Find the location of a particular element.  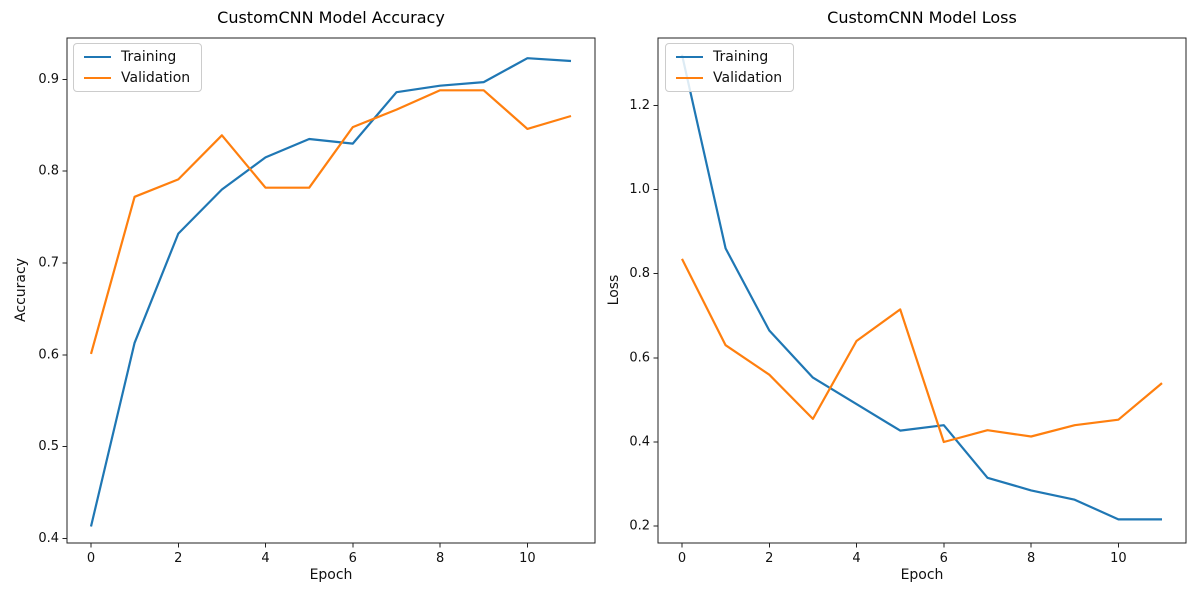

y-tick-label: 0.5 is located at coordinates (48, 446).